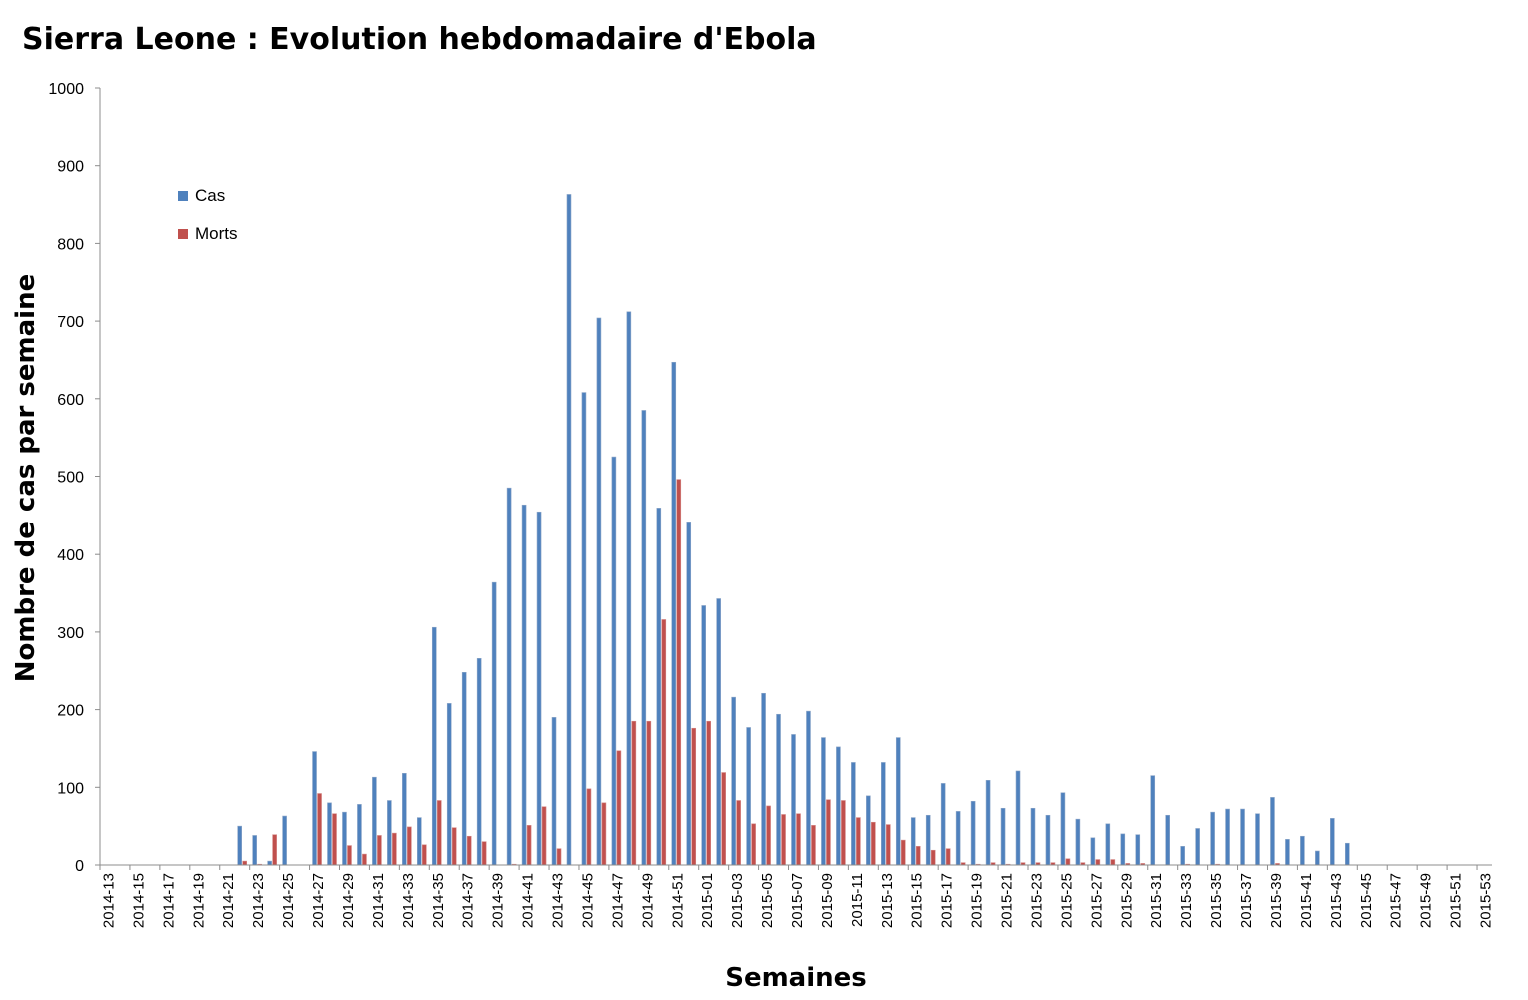 The width and height of the screenshot is (1528, 1000). What do you see at coordinates (1276, 900) in the screenshot?
I see `x-tick-label: 2015-39` at bounding box center [1276, 900].